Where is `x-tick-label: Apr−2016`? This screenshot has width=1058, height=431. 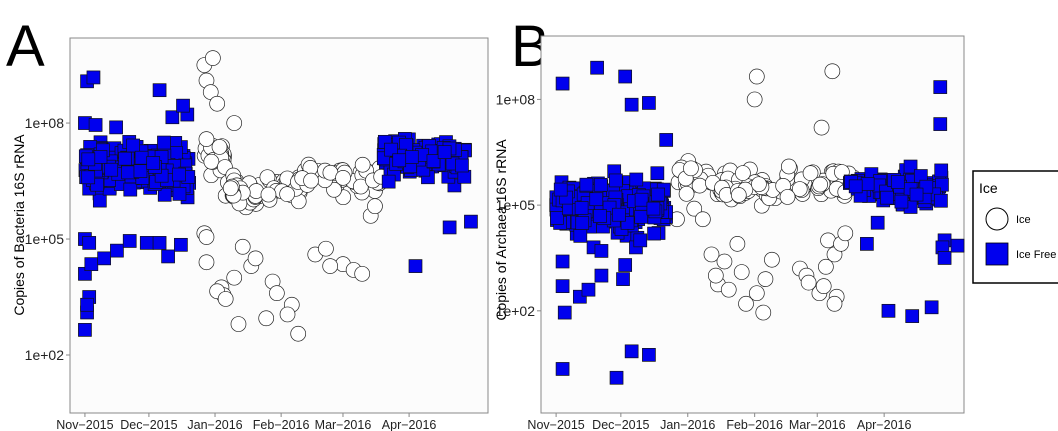 x-tick-label: Apr−2016 is located at coordinates (884, 424).